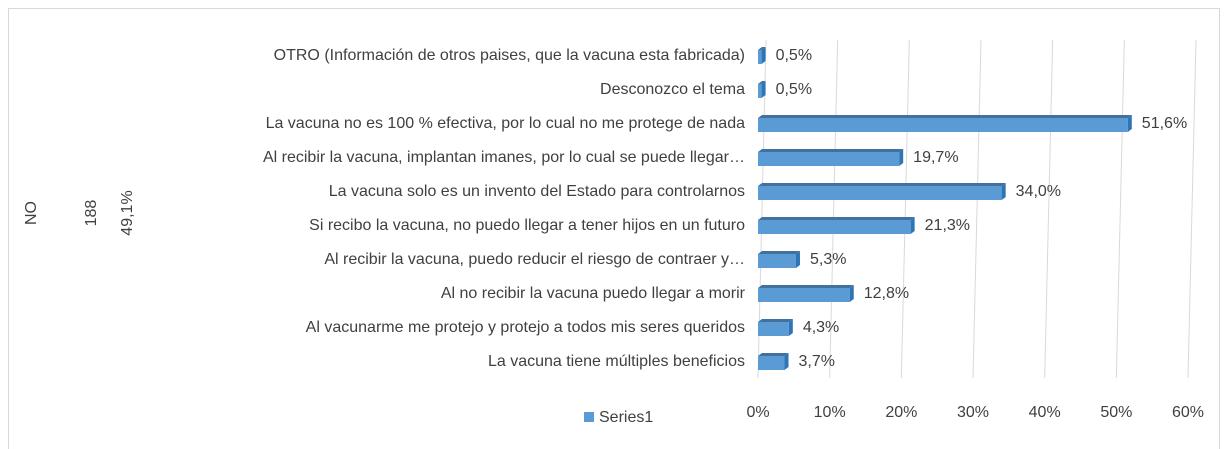 The image size is (1228, 449). What do you see at coordinates (757, 412) in the screenshot?
I see `x-tick-label: 0%` at bounding box center [757, 412].